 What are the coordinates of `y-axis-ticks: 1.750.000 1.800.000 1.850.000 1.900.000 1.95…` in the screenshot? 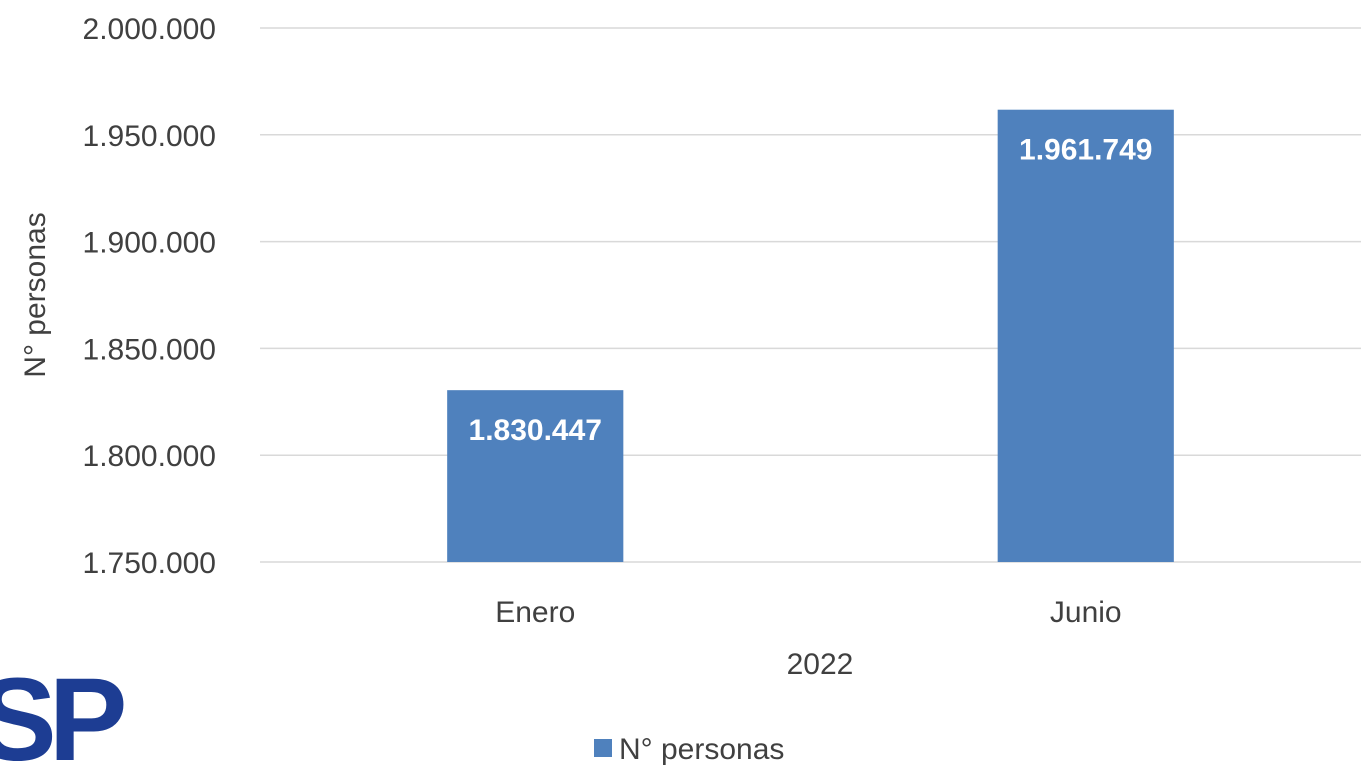 It's located at (149, 296).